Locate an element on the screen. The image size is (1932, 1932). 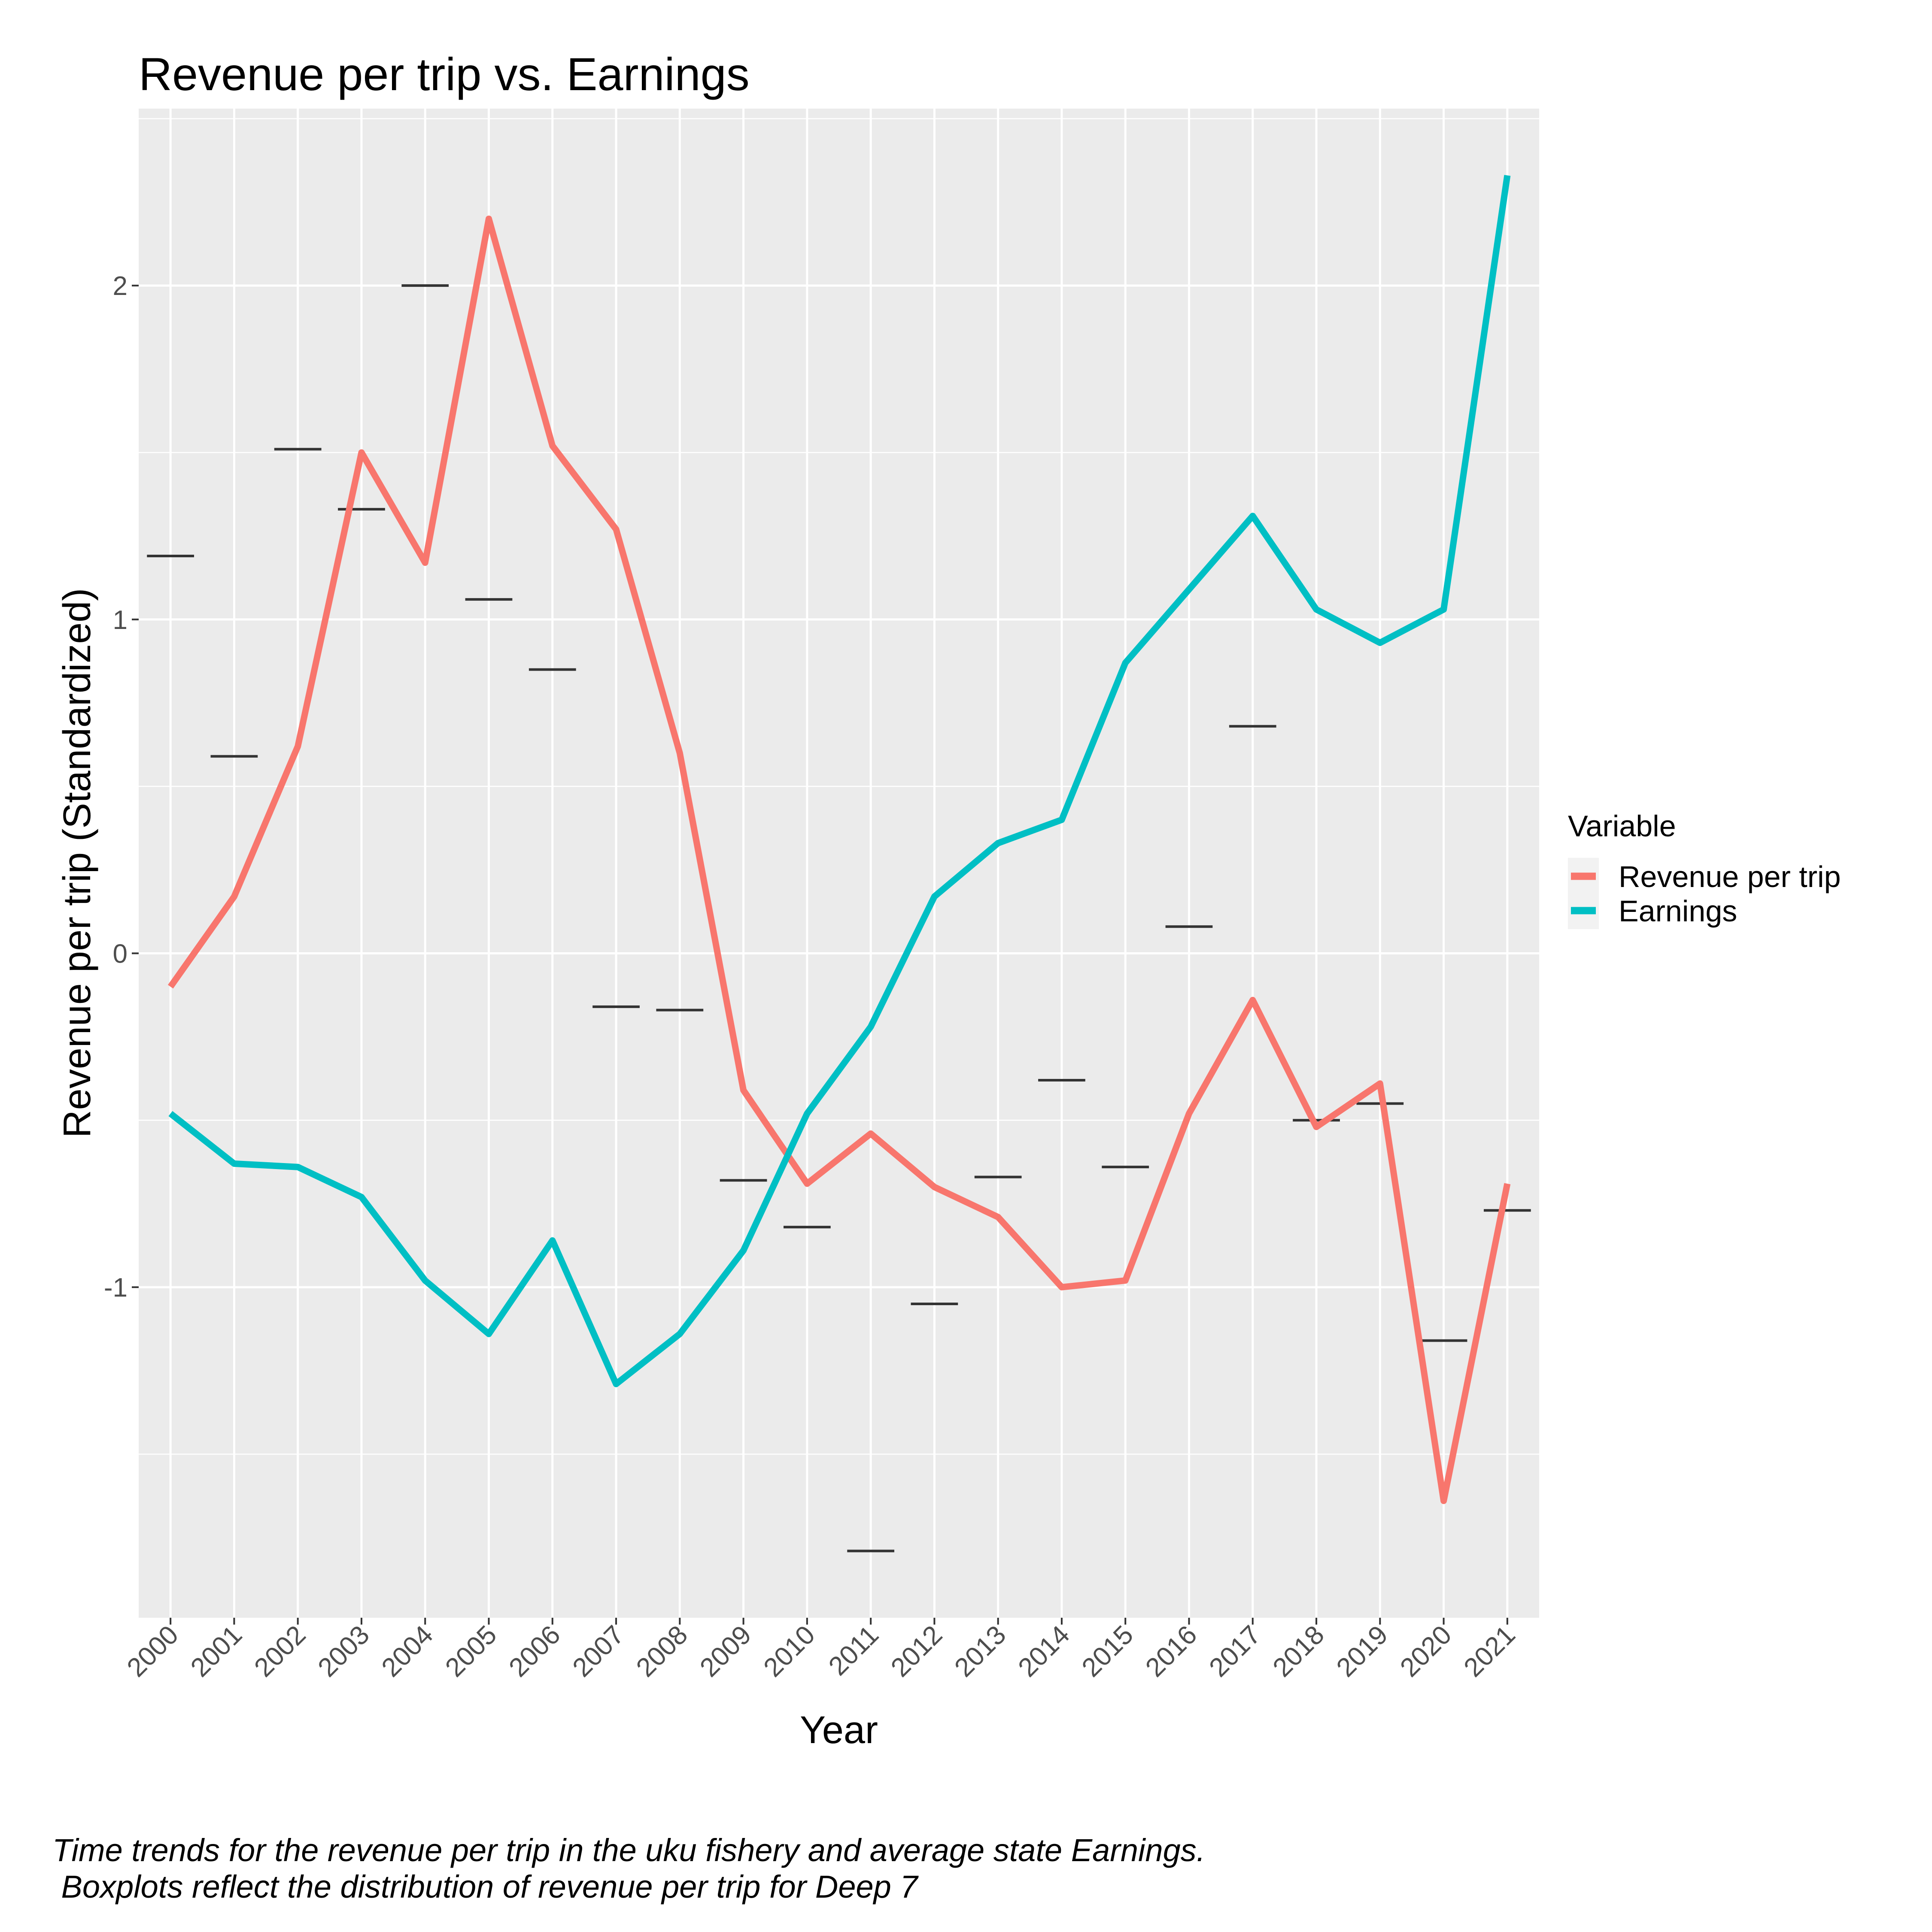
x-tick-label: 2001 is located at coordinates (217, 1652).